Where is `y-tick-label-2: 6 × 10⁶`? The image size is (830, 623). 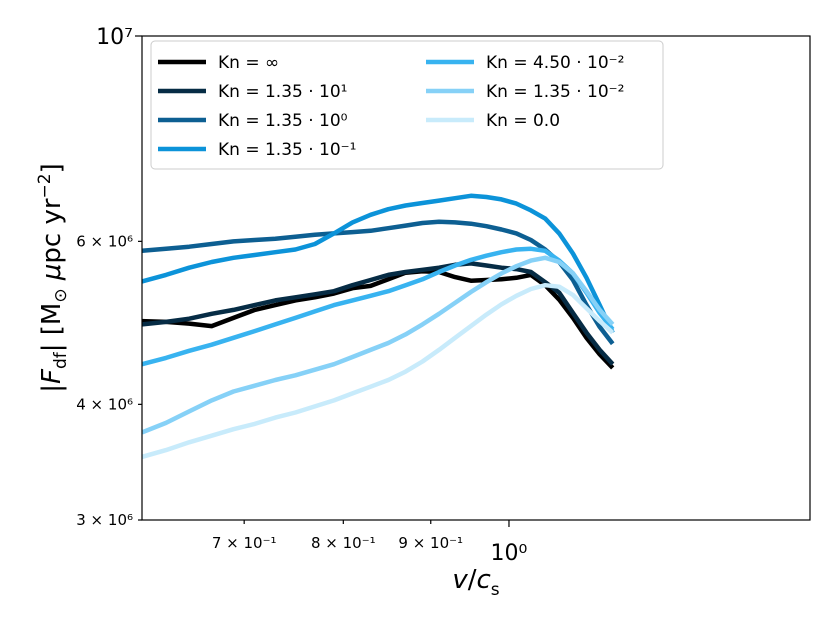
y-tick-label-2: 6 × 10⁶ is located at coordinates (104, 241).